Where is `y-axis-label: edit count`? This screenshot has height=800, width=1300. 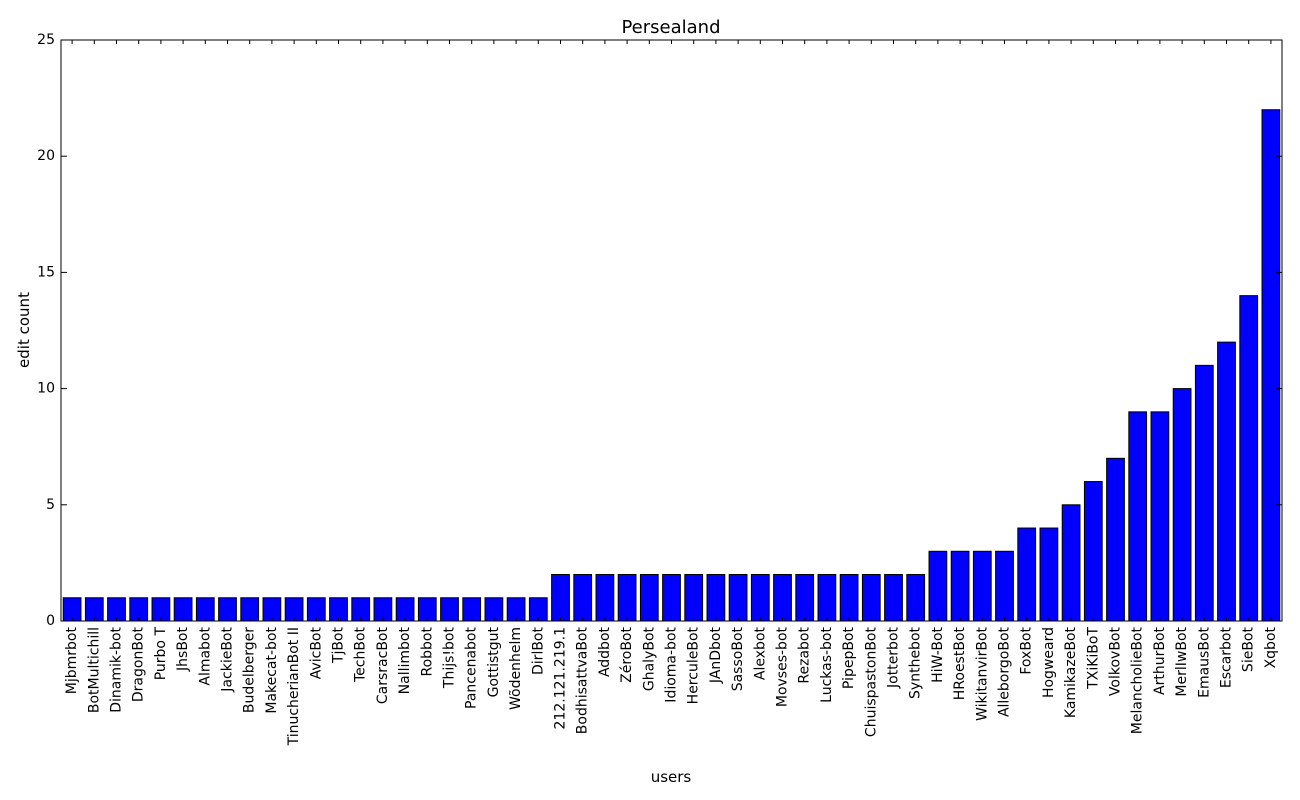
y-axis-label: edit count is located at coordinates (24, 330).